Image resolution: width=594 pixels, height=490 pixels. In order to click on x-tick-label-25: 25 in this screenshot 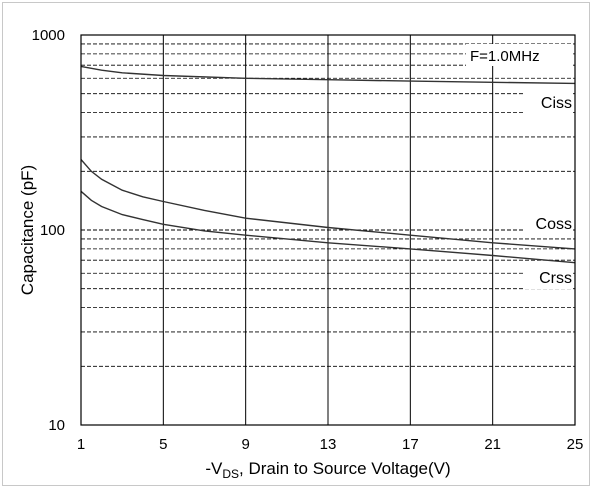, I will do `click(575, 444)`.